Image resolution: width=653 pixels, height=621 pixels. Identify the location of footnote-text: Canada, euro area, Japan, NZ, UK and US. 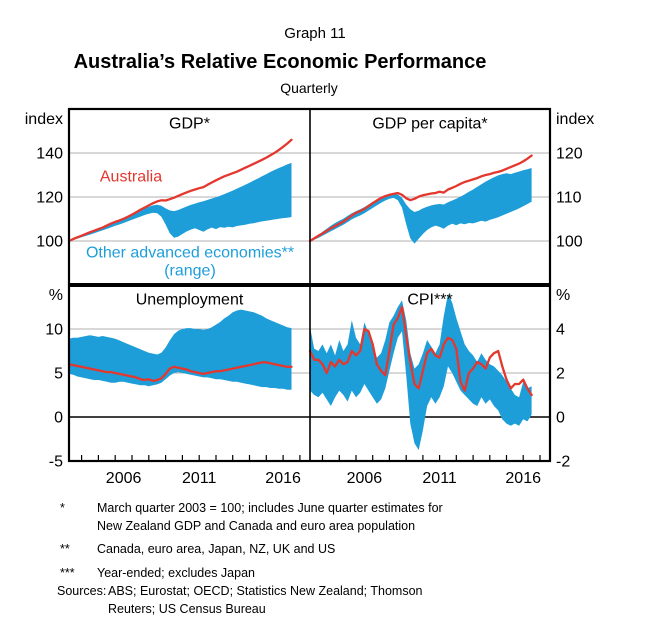
(216, 549).